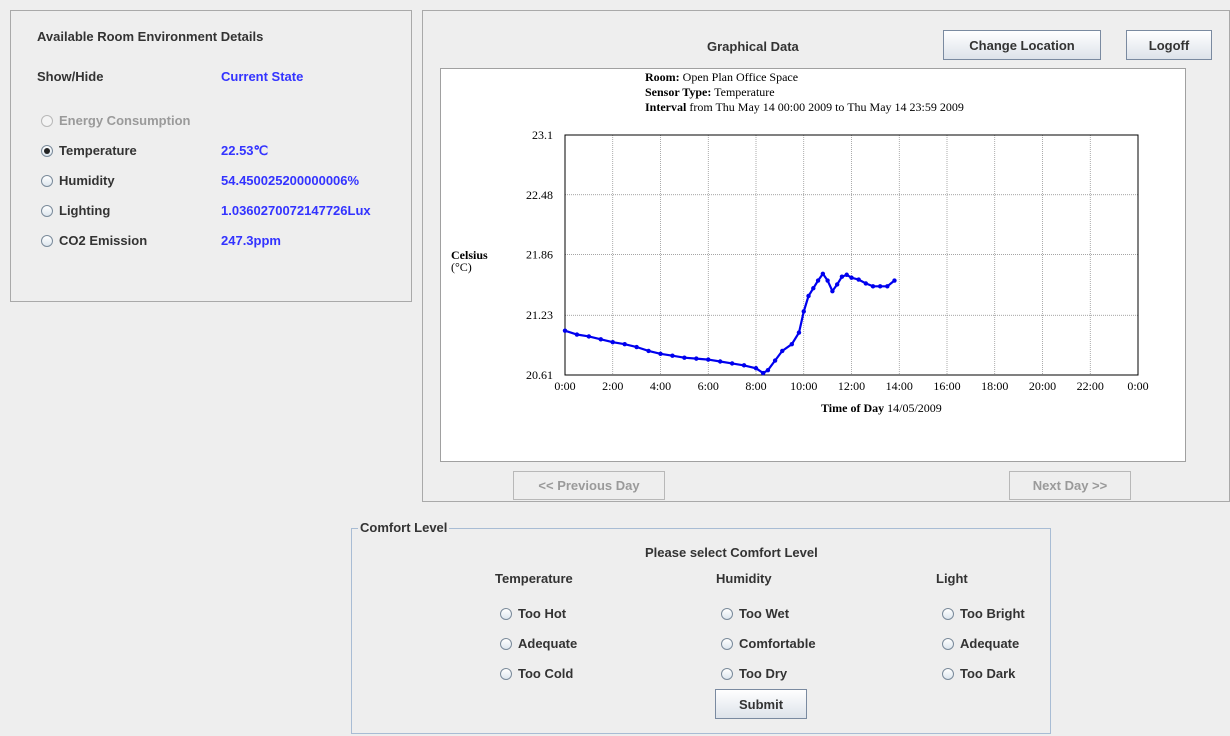  I want to click on energy-label: Energy Consumption, so click(125, 120).